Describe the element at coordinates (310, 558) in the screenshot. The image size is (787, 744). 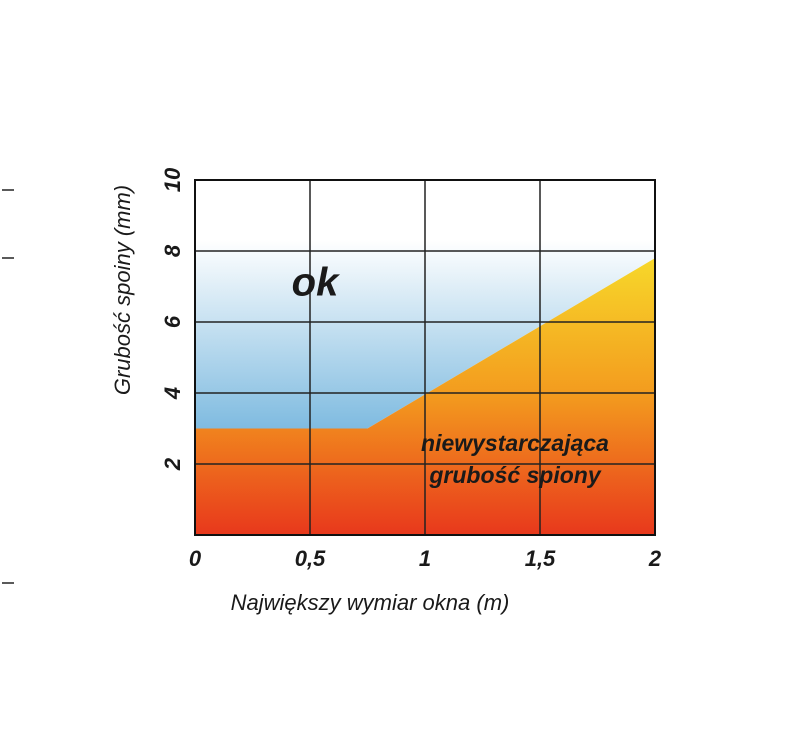
I see `x-tick-label: 0,5` at that location.